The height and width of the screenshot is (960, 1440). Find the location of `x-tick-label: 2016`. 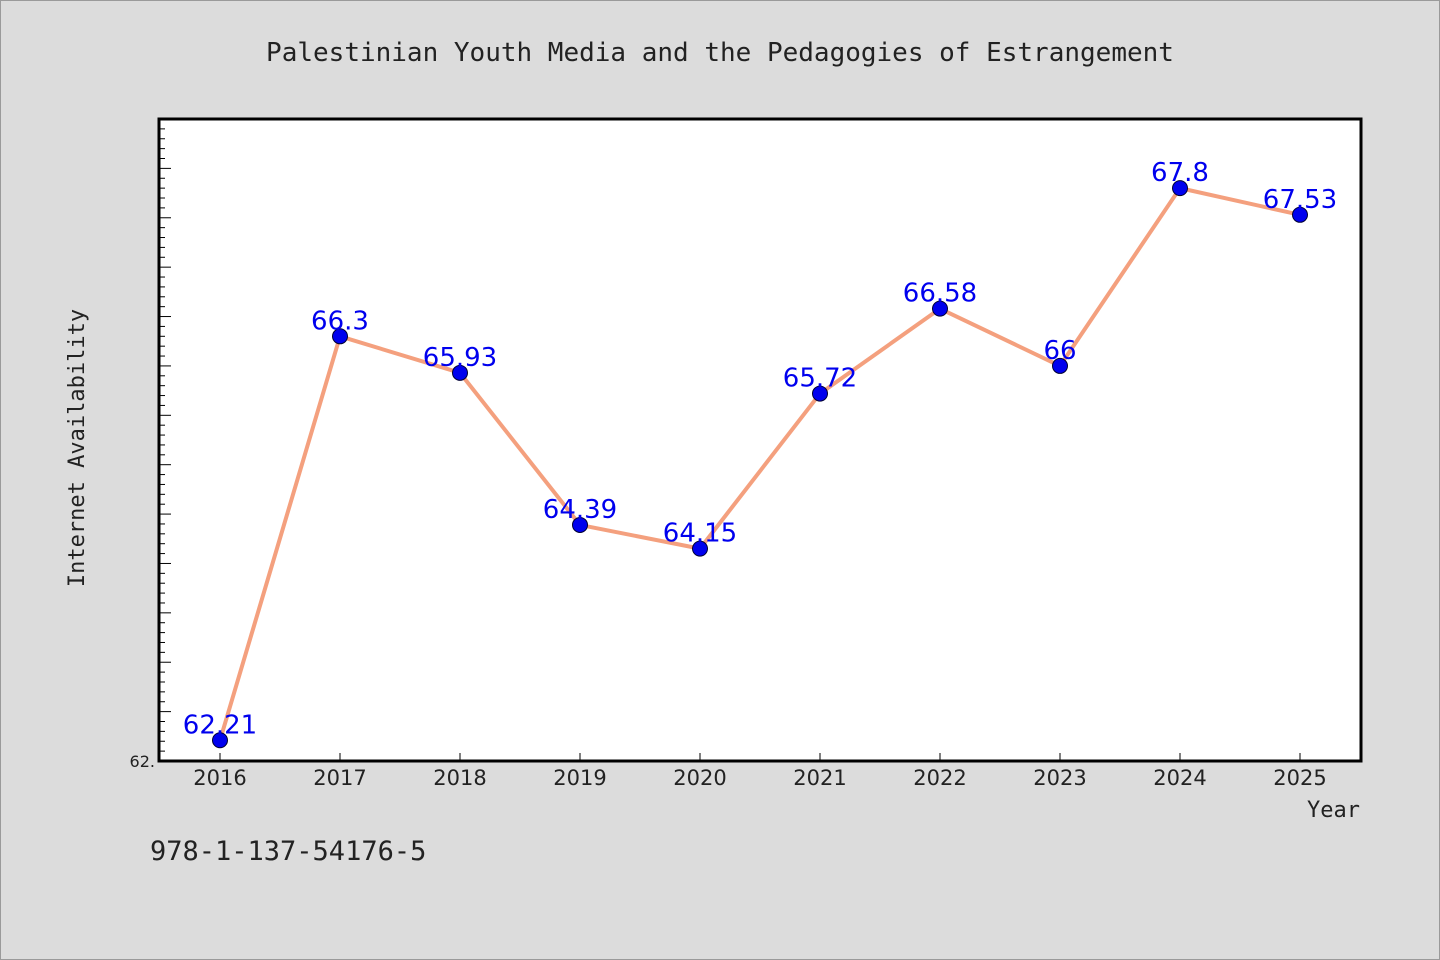

x-tick-label: 2016 is located at coordinates (219, 778).